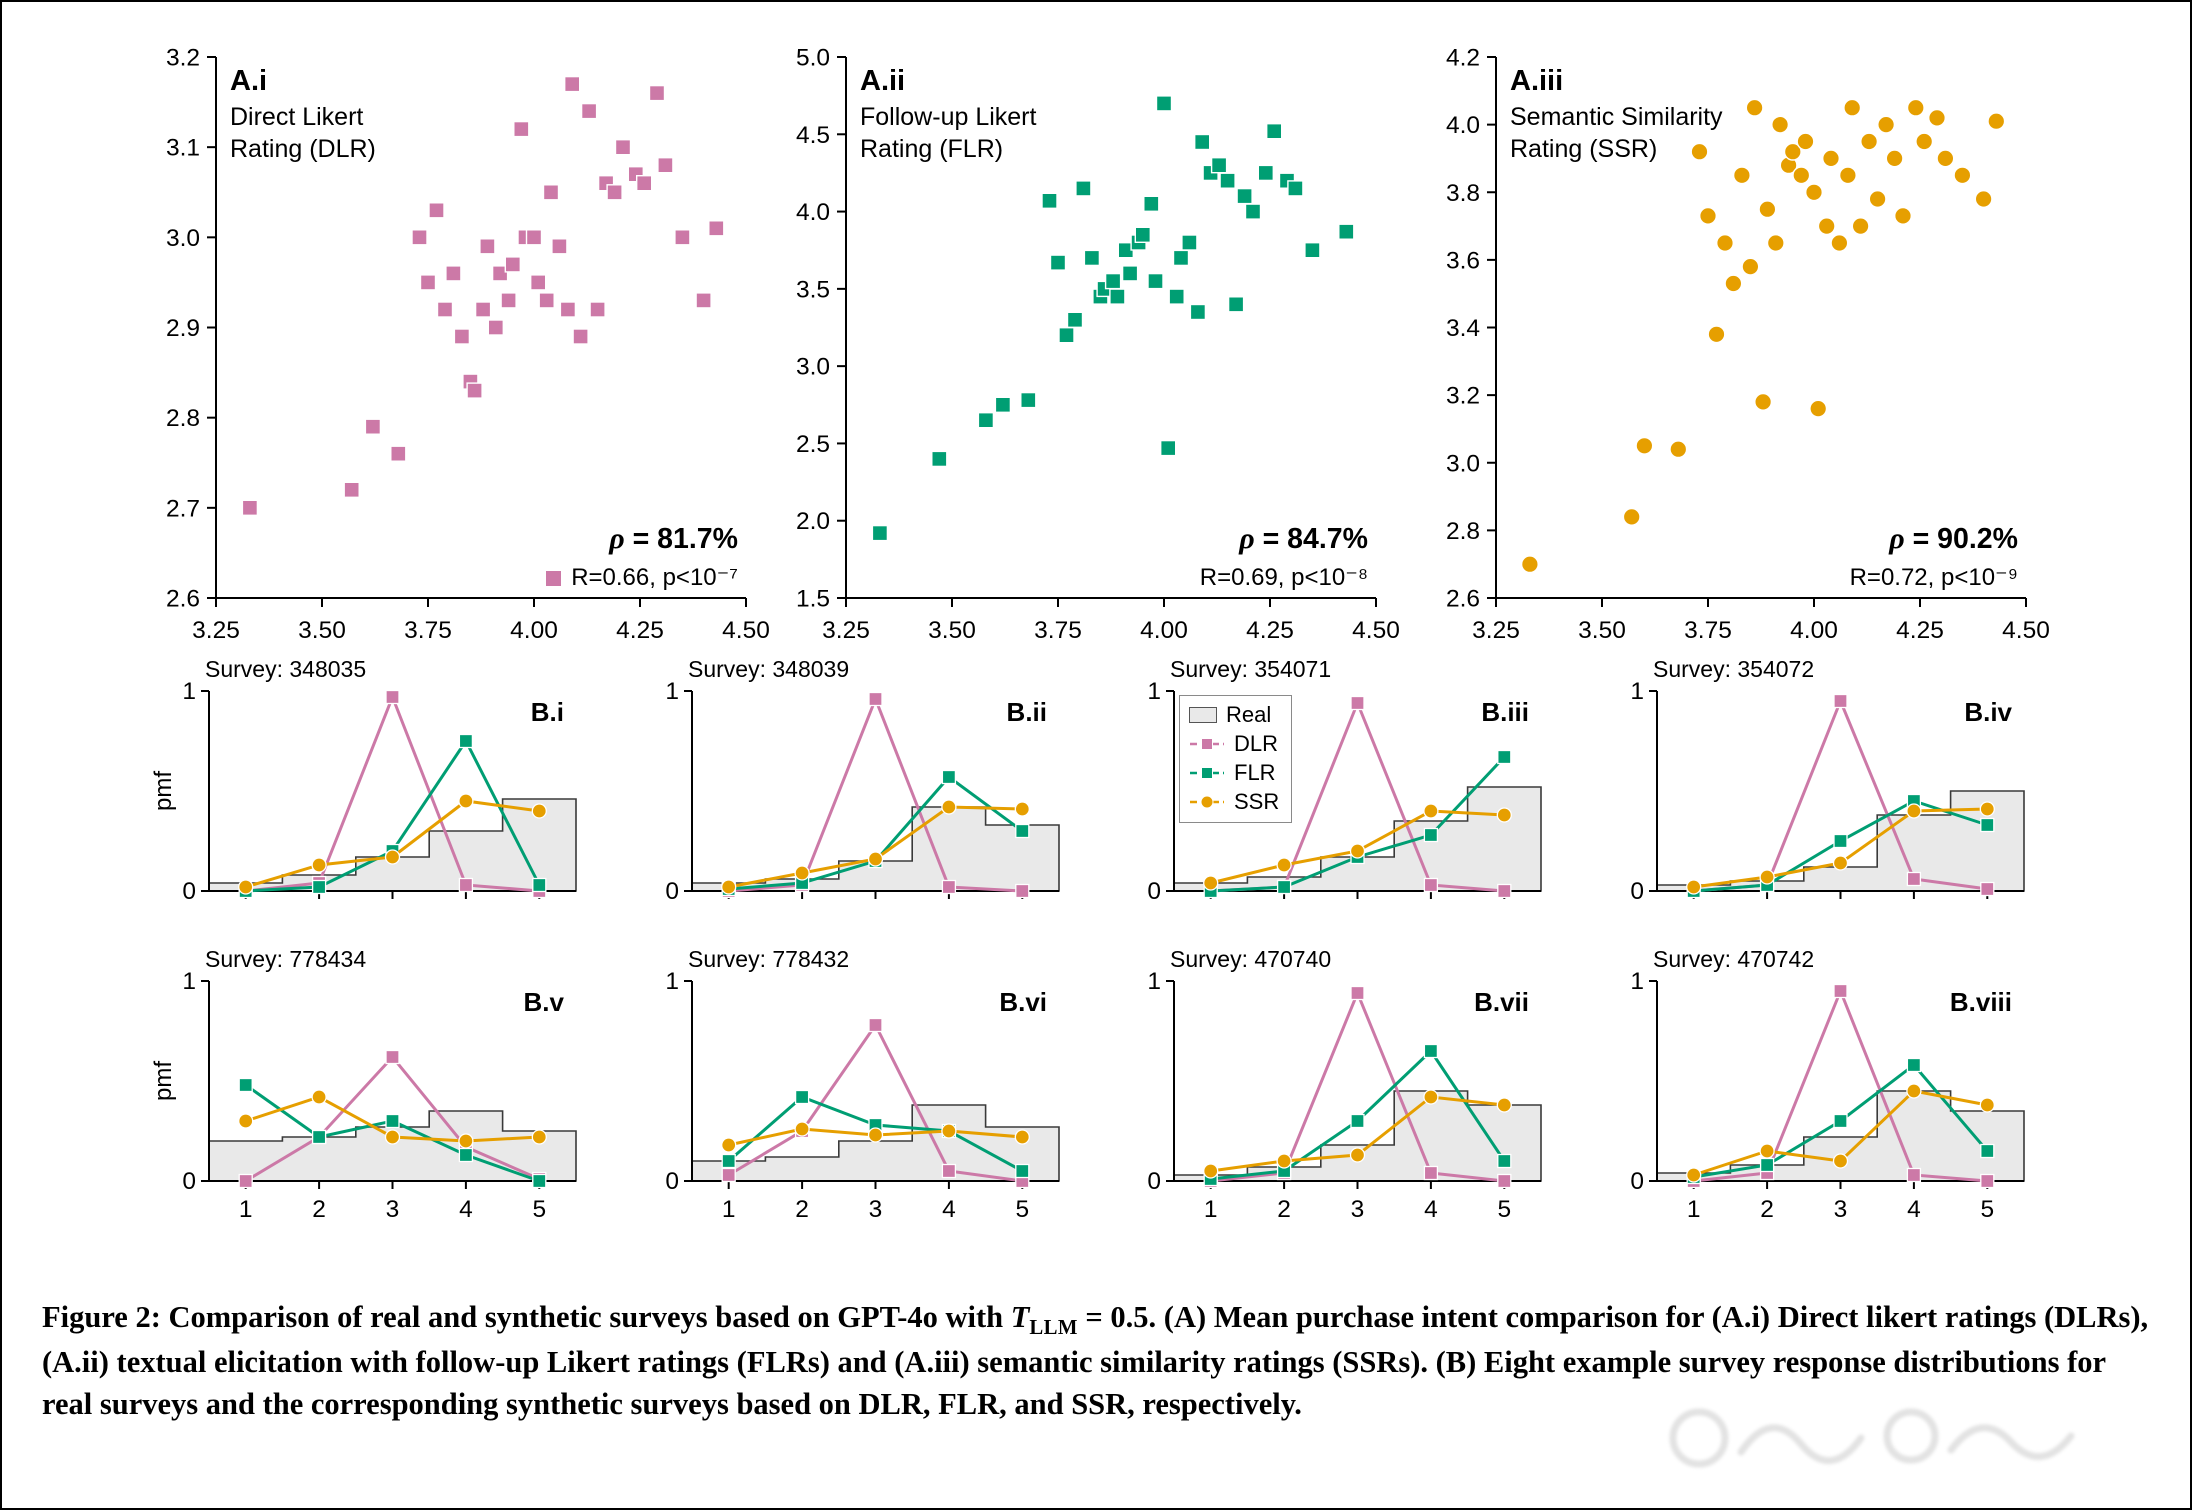  I want to click on survey-label: Survey: 354071, so click(1251, 669).